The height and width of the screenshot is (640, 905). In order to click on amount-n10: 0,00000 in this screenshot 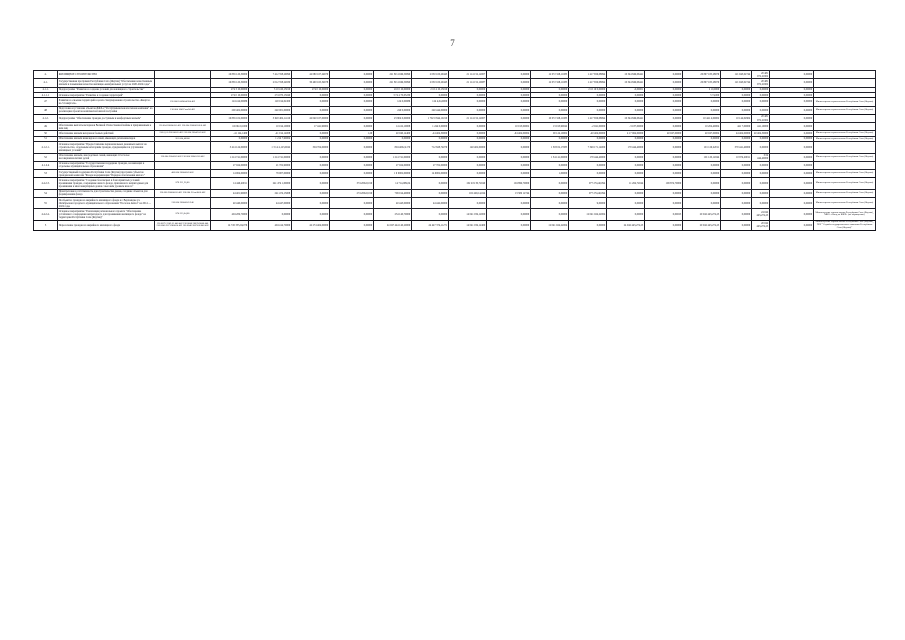, I will do `click(587, 165)`.